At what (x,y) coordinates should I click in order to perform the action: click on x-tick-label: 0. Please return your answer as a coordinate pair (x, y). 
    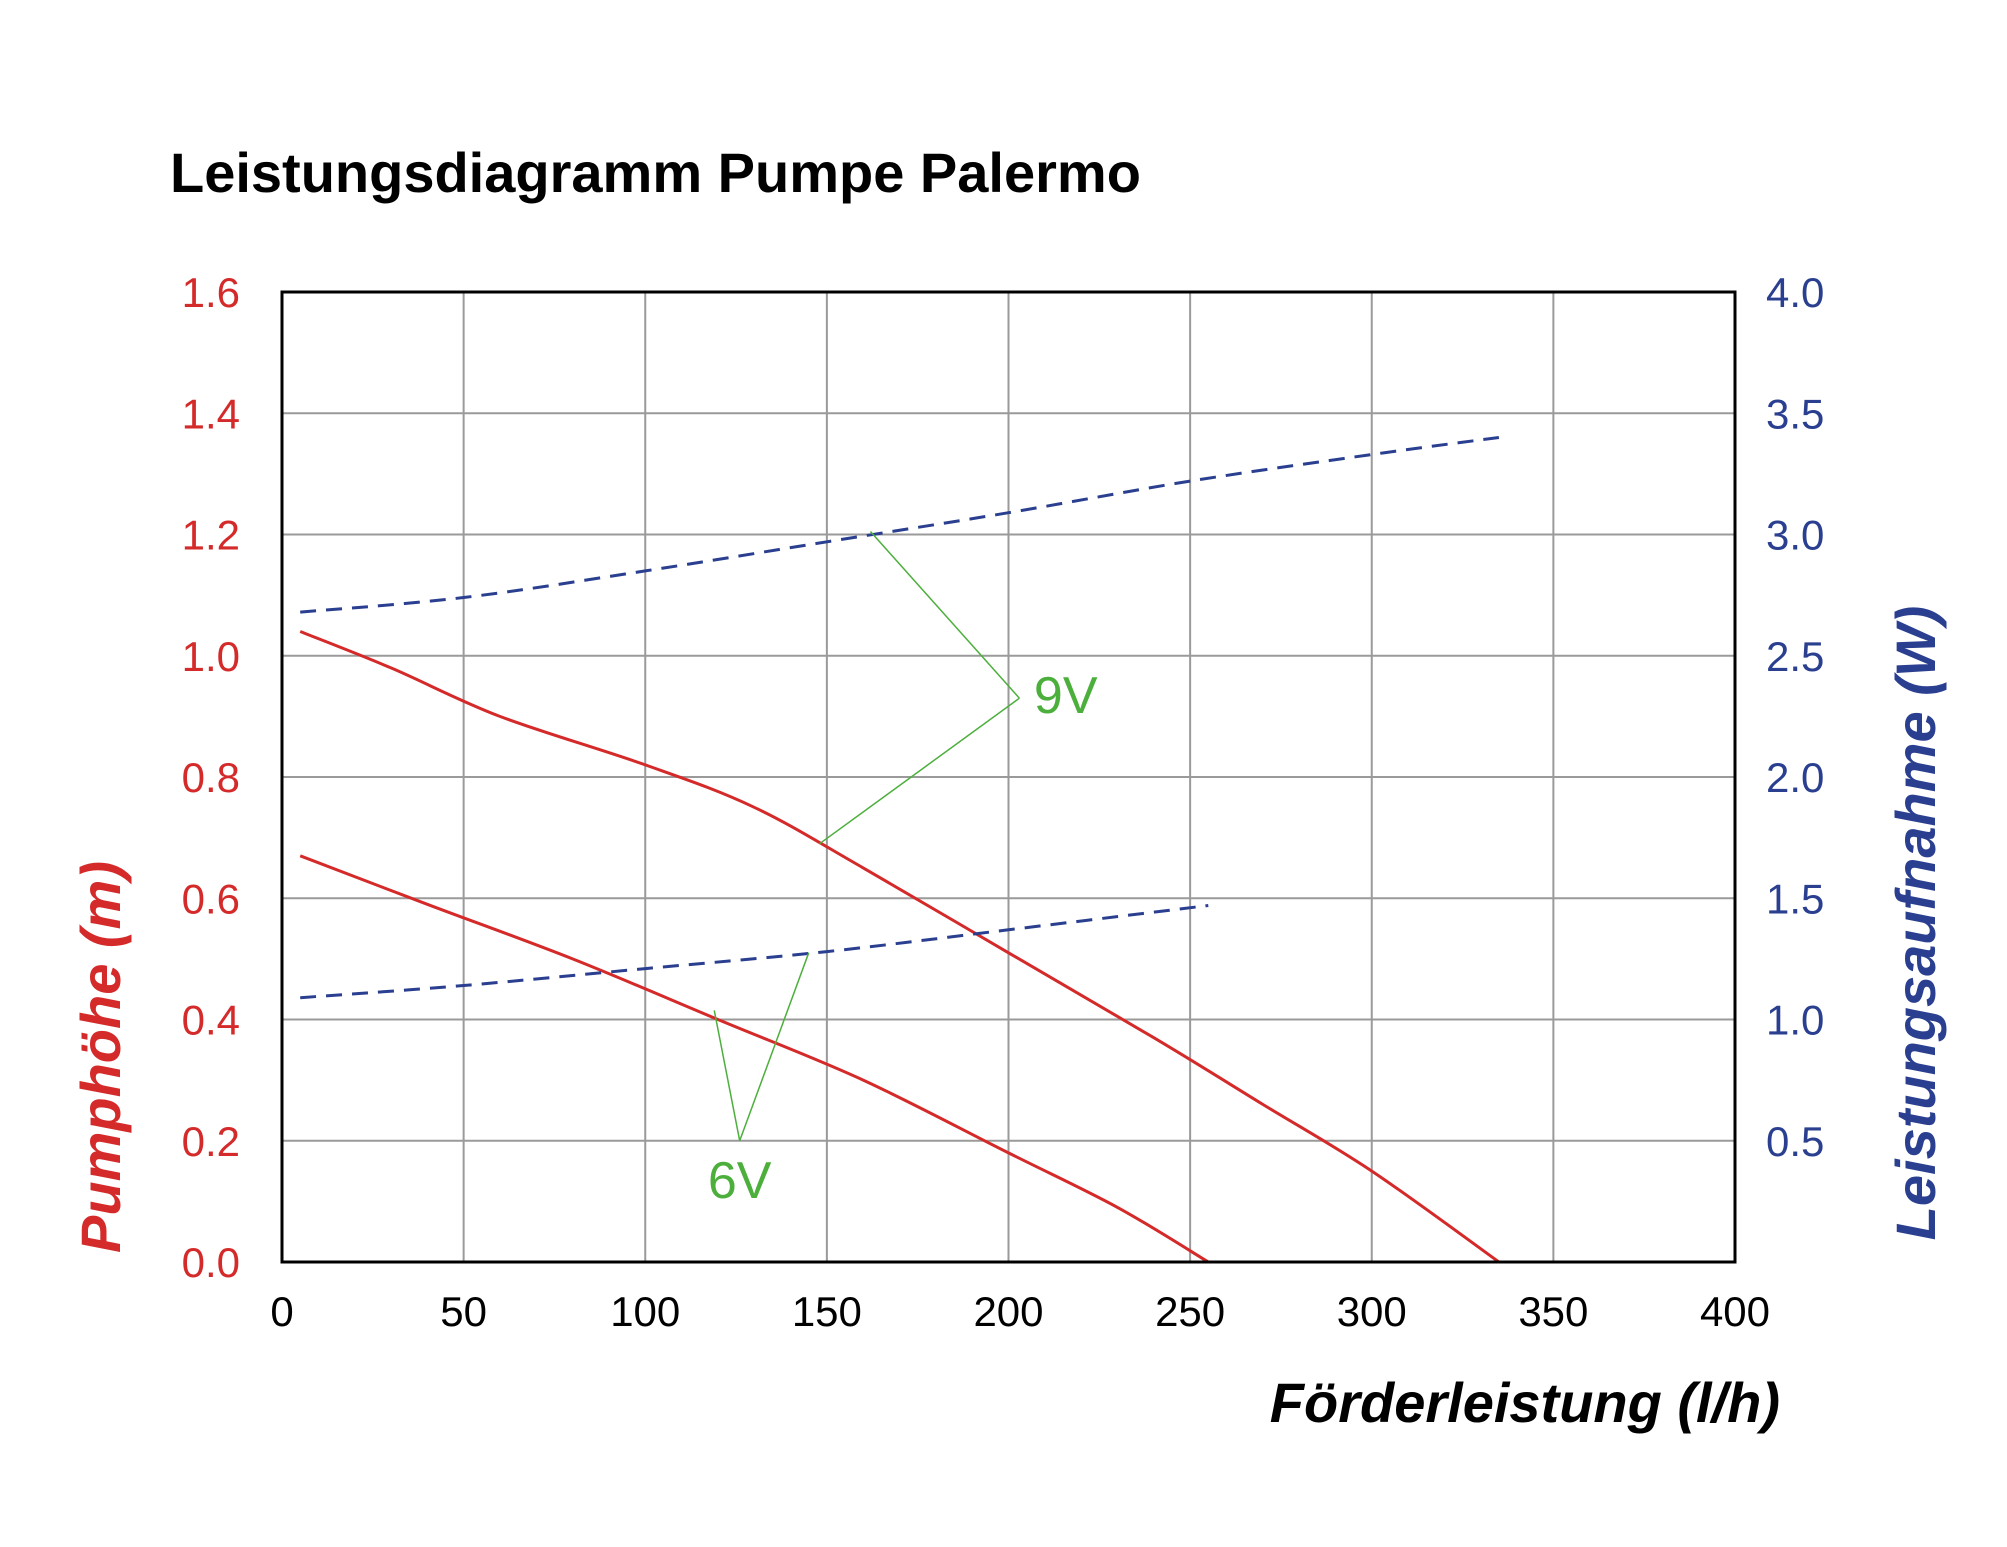
    Looking at the image, I should click on (281, 1311).